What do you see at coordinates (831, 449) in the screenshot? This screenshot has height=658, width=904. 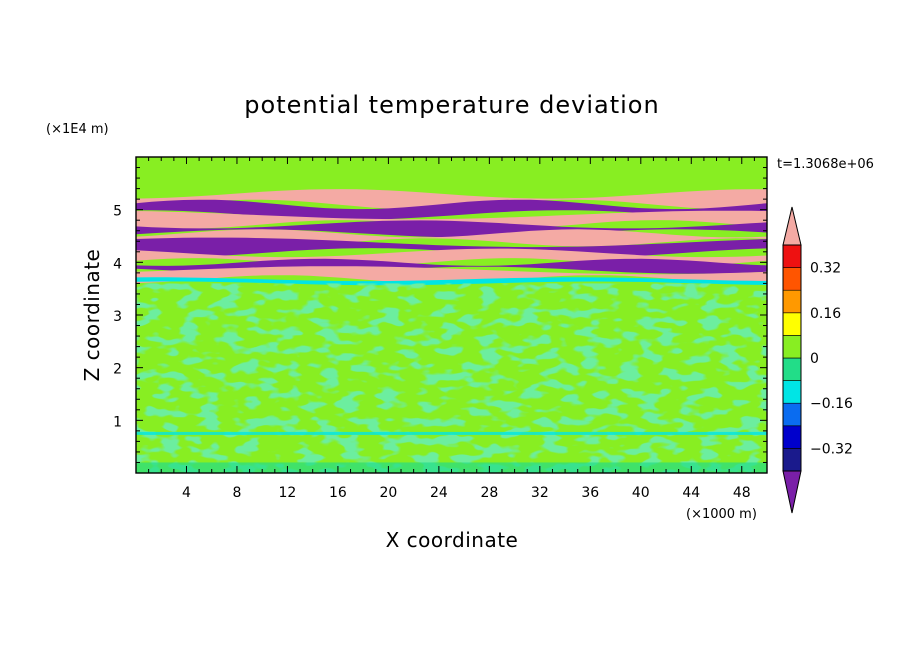 I see `colorbar-tick-label: −0.32` at bounding box center [831, 449].